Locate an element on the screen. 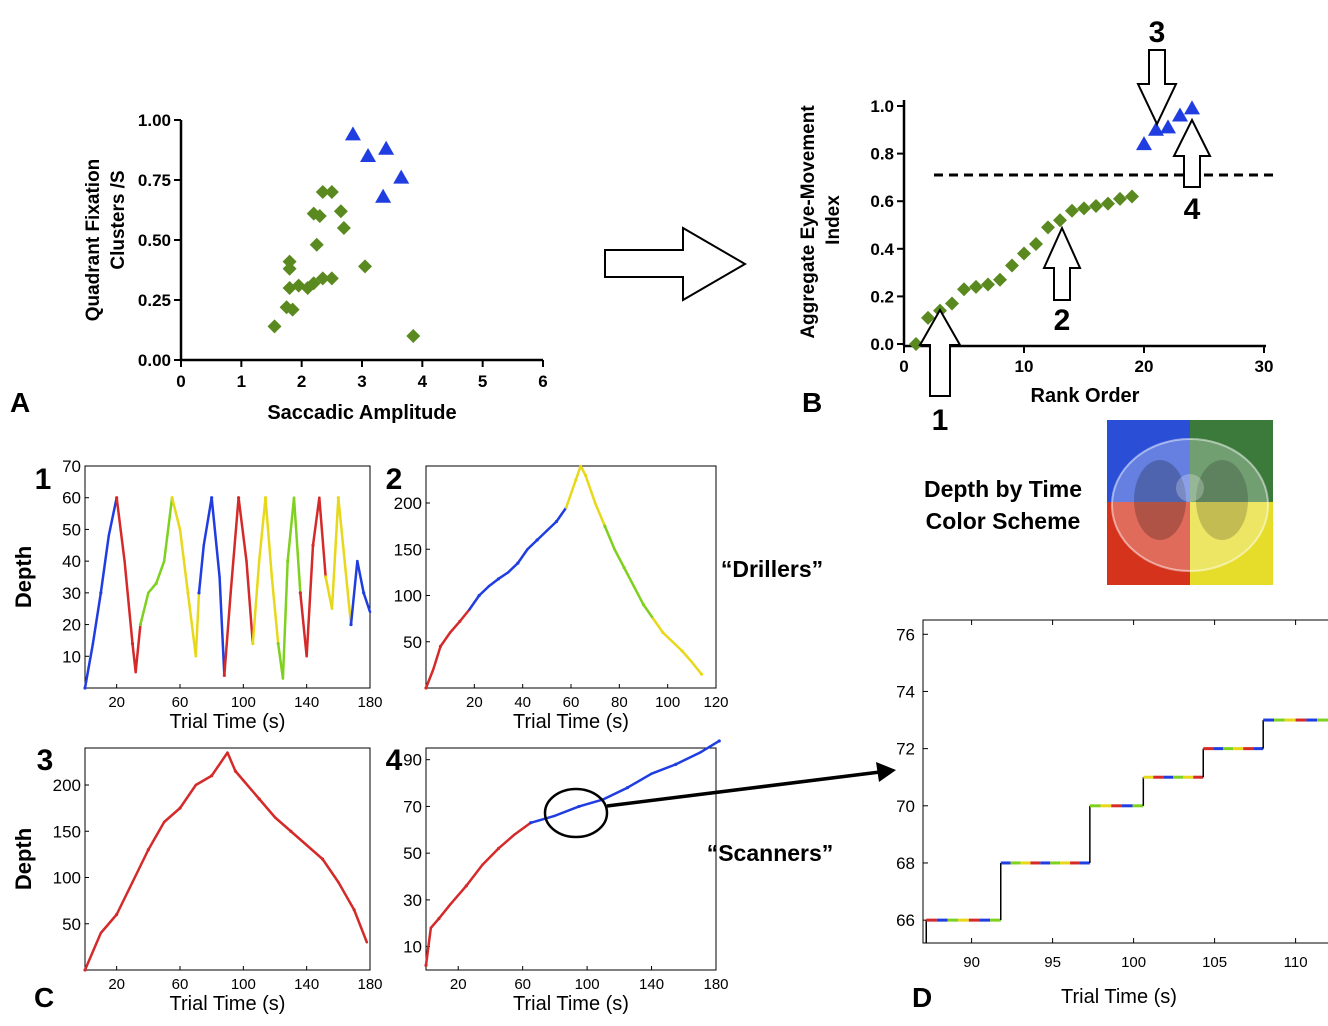 The height and width of the screenshot is (1026, 1328). panel-c2-chart: 20 40 60 80 100 120 50 100 150 200 Trial Time (s) 2 is located at coordinates (557, 598).